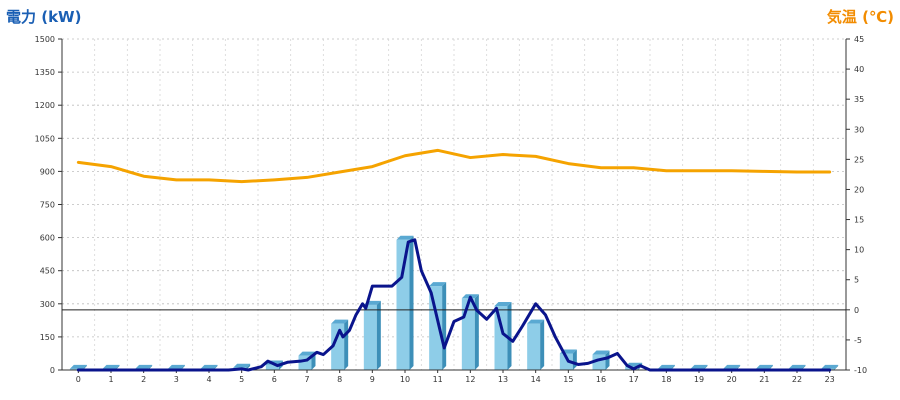  What do you see at coordinates (47, 171) in the screenshot?
I see `left-tick-label: 900` at bounding box center [47, 171].